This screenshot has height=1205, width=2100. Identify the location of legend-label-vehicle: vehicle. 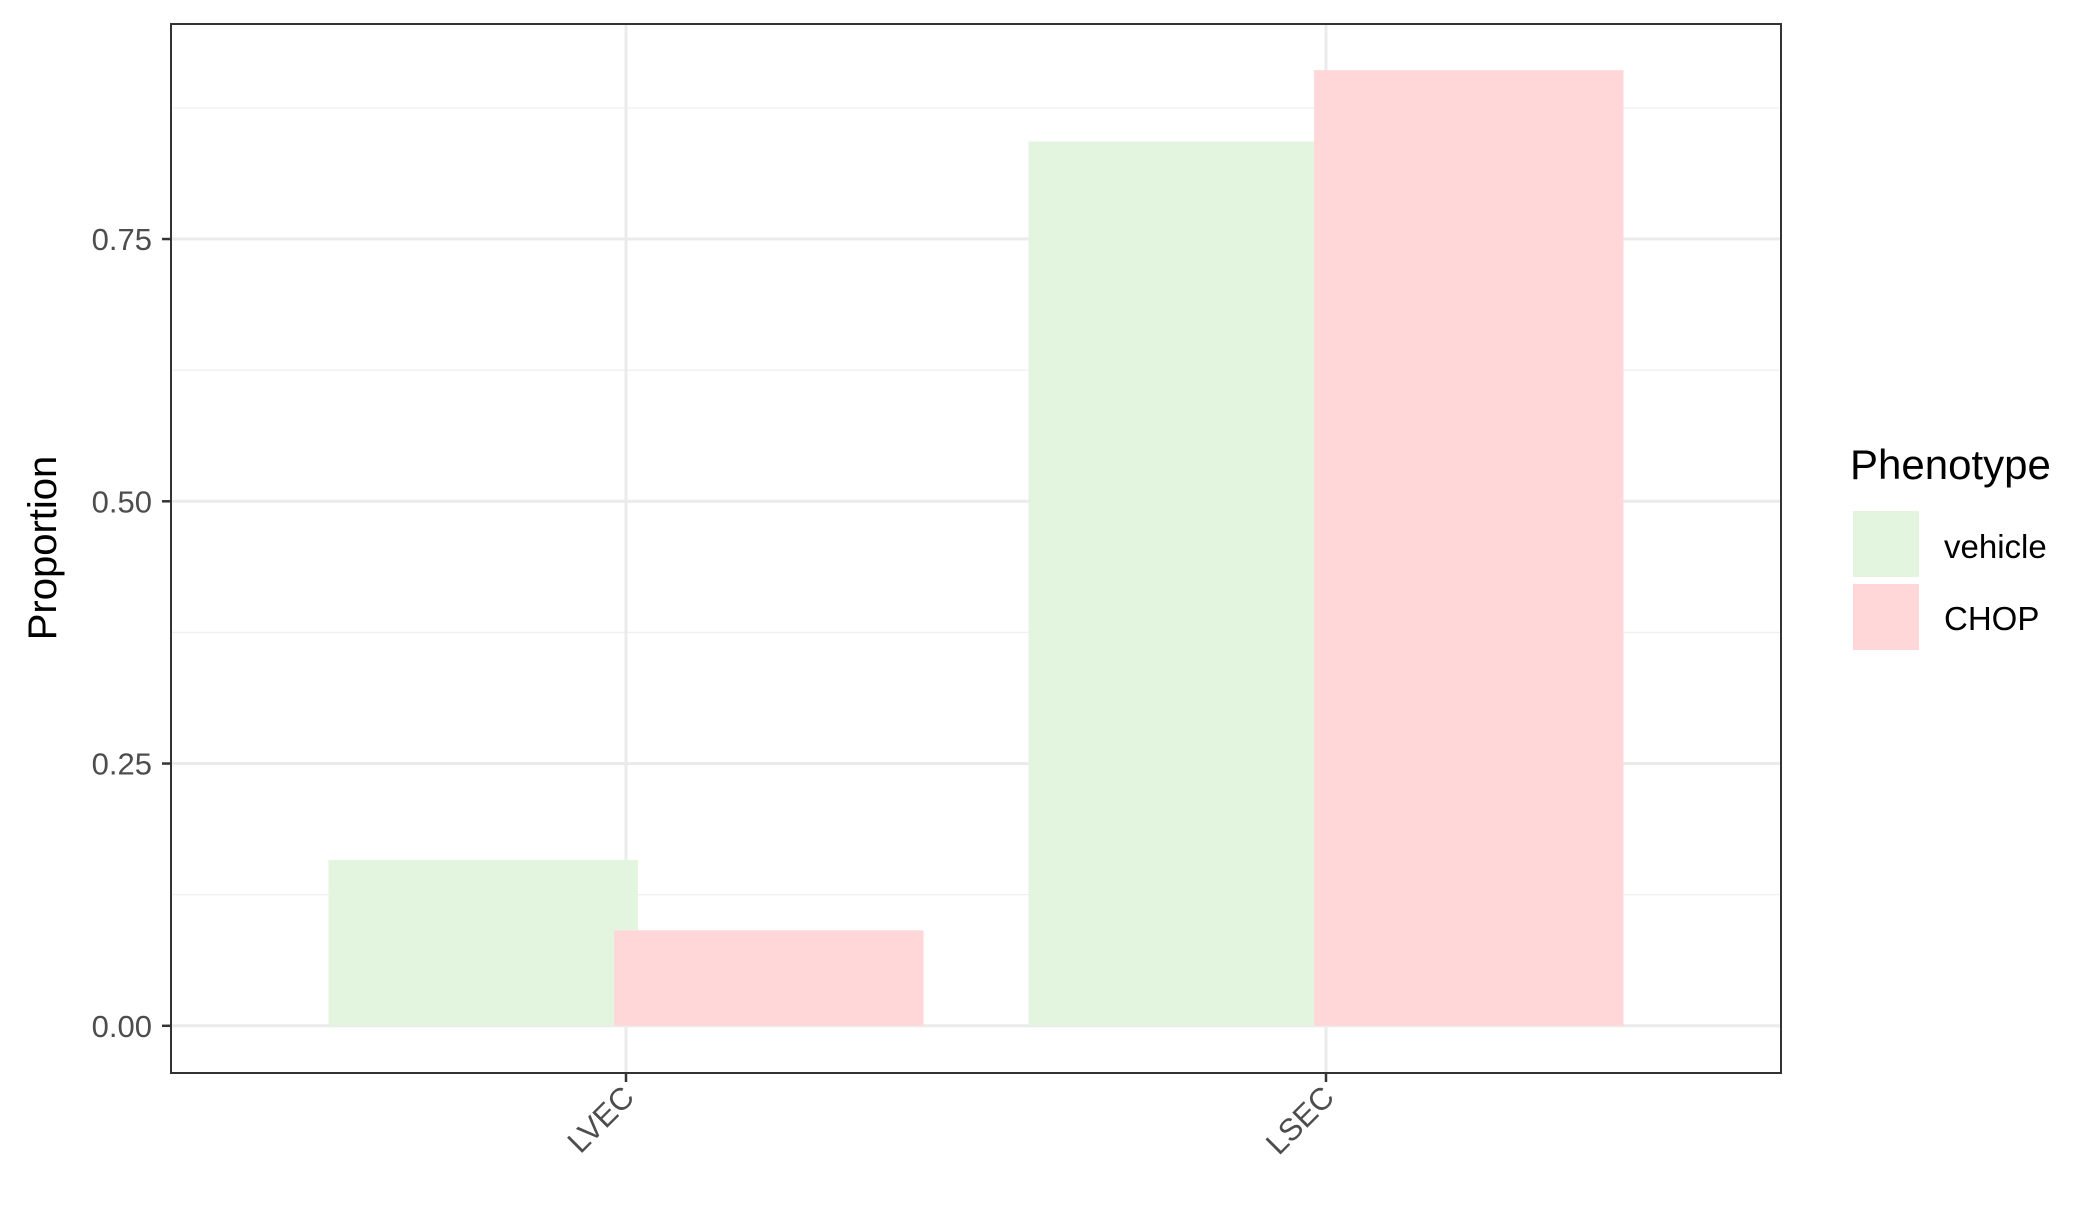
(1995, 546).